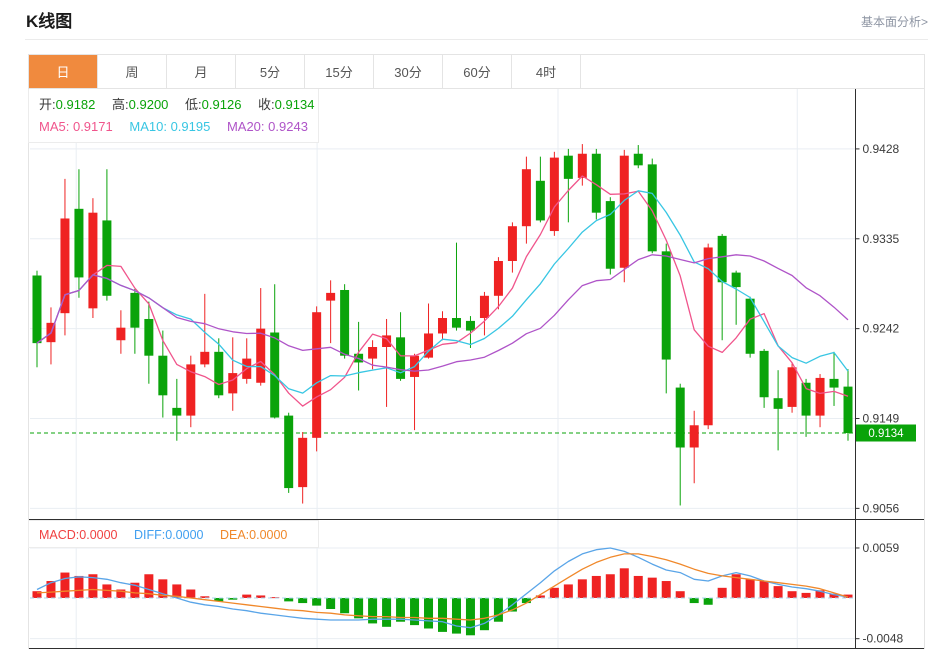 This screenshot has height=651, width=943. I want to click on period-tabbar: 日周月 5分 15分 30分 60分 4时, so click(476, 71).